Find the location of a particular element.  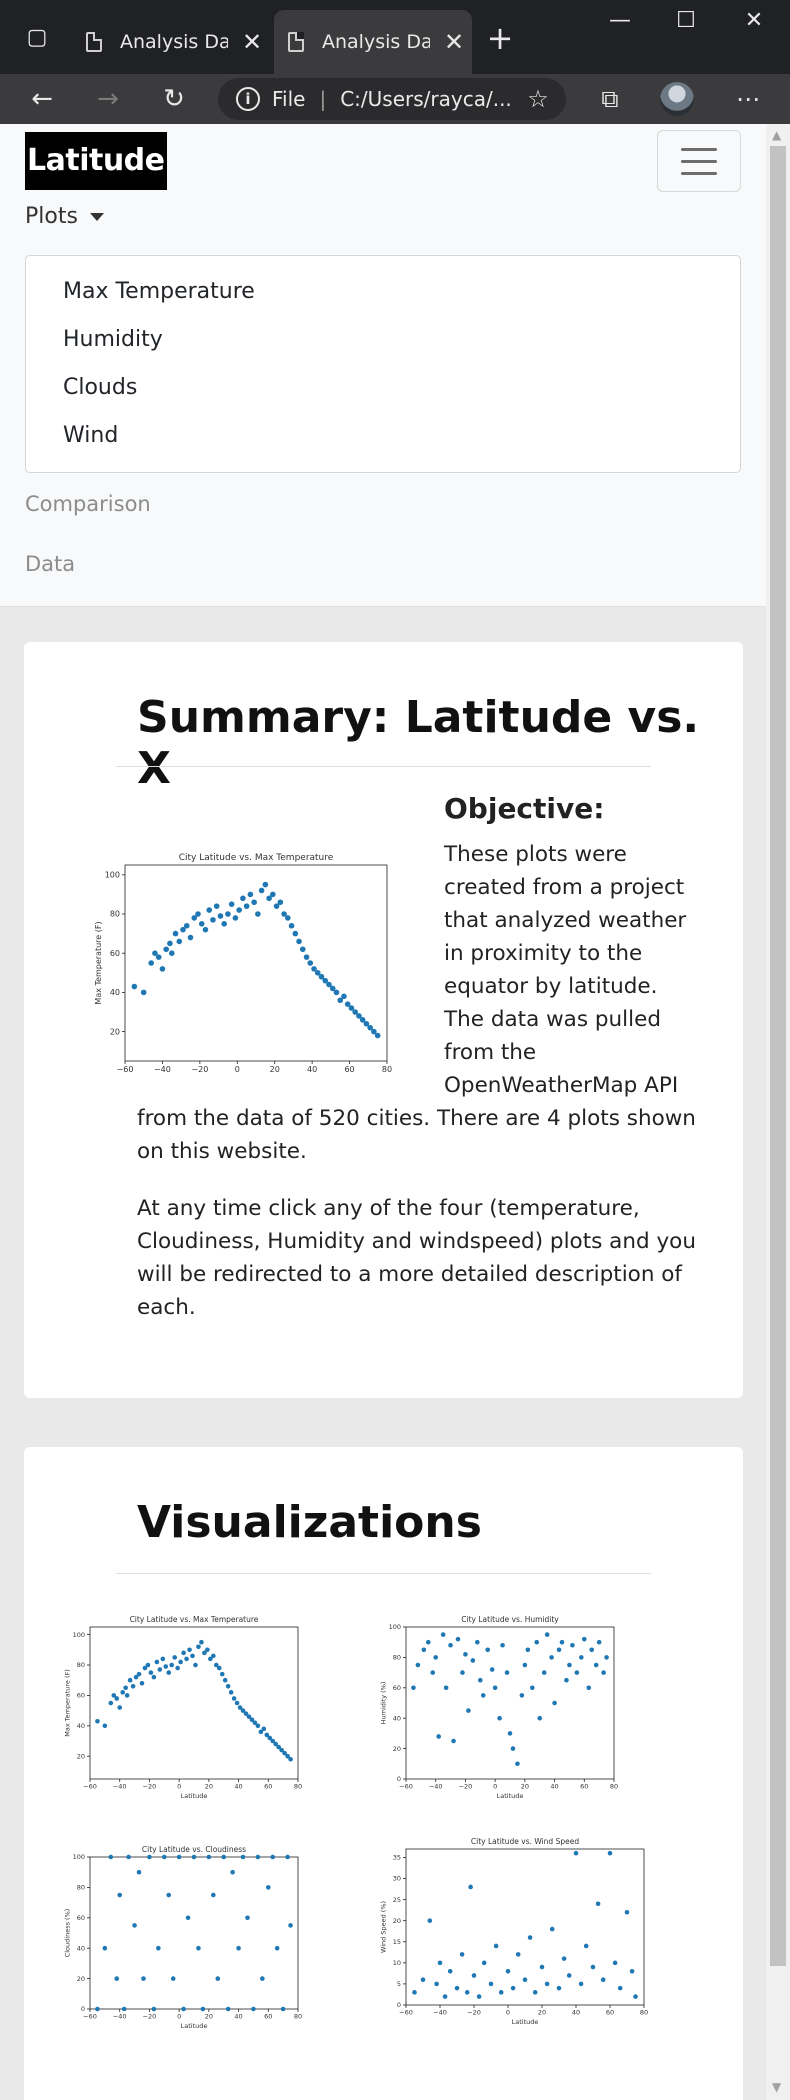

scroll-up-arrow-icon: ▲ is located at coordinates (777, 135).